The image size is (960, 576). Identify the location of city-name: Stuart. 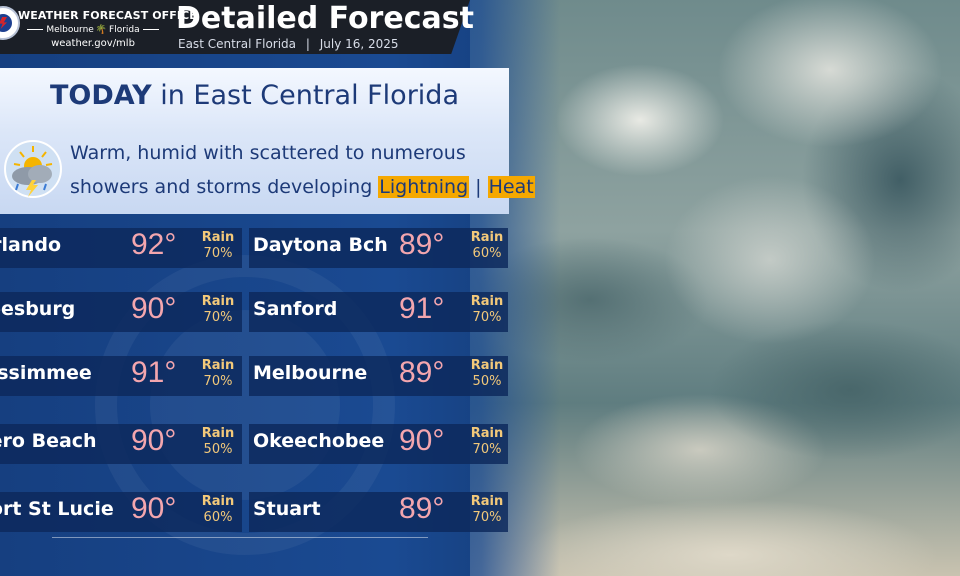
(287, 509).